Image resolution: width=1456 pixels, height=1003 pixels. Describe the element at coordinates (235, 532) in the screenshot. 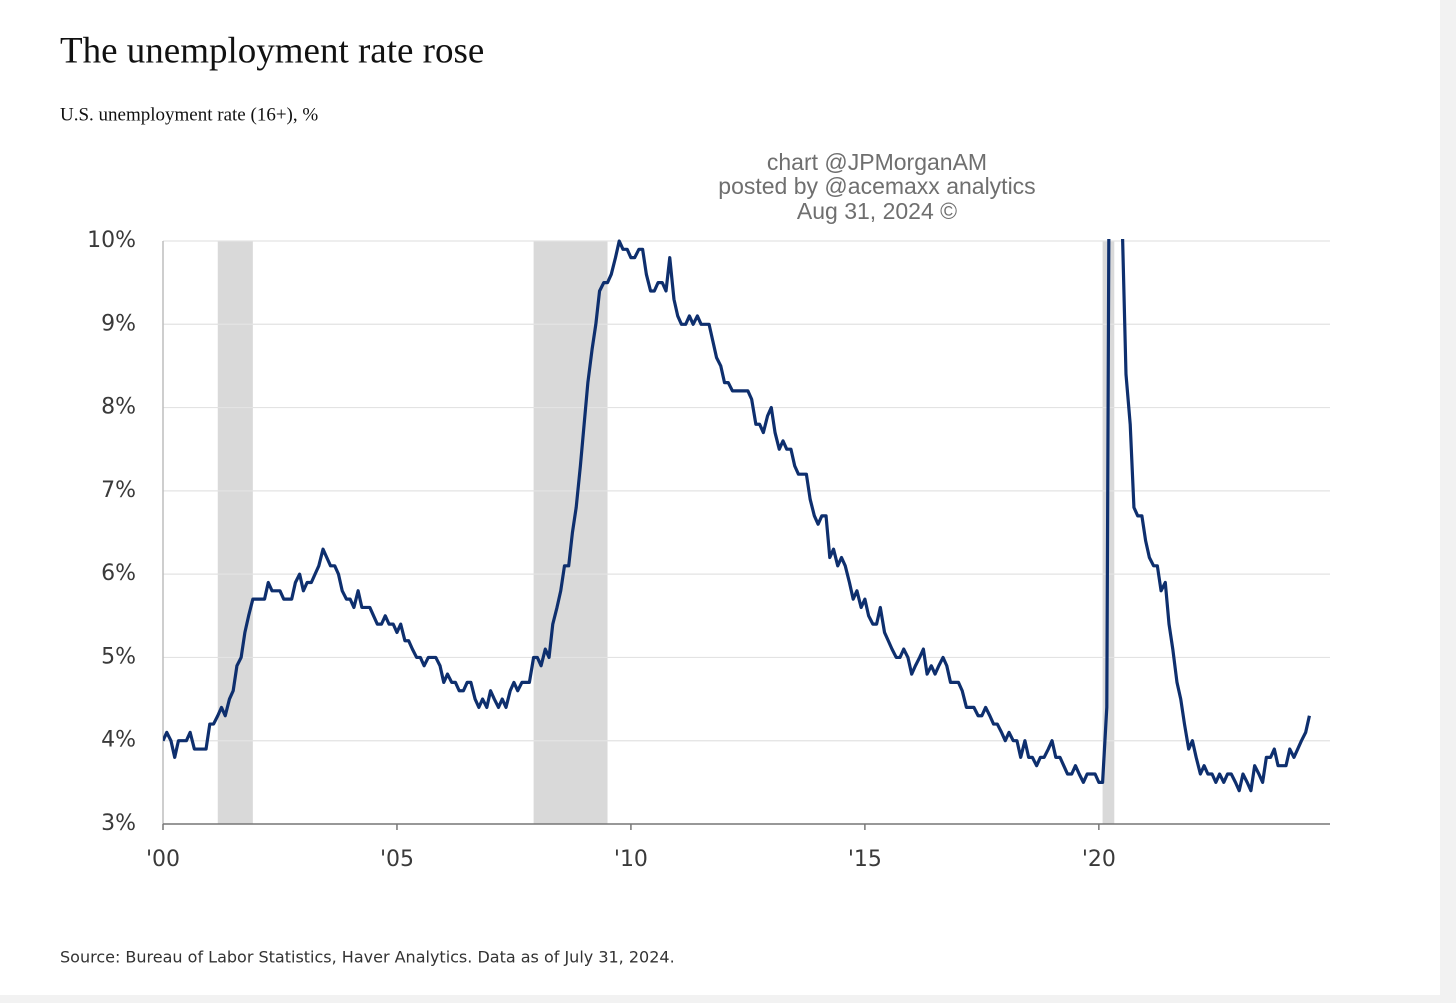

I see `recession-band` at that location.